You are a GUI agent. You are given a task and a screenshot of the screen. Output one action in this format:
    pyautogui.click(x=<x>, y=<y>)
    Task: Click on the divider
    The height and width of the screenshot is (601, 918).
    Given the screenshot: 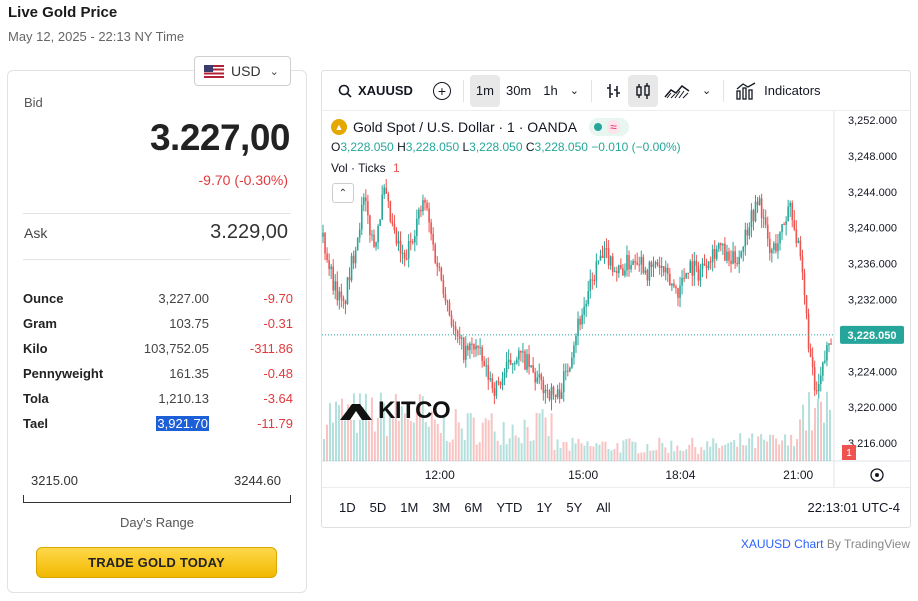 What is the action you would take?
    pyautogui.click(x=157, y=213)
    